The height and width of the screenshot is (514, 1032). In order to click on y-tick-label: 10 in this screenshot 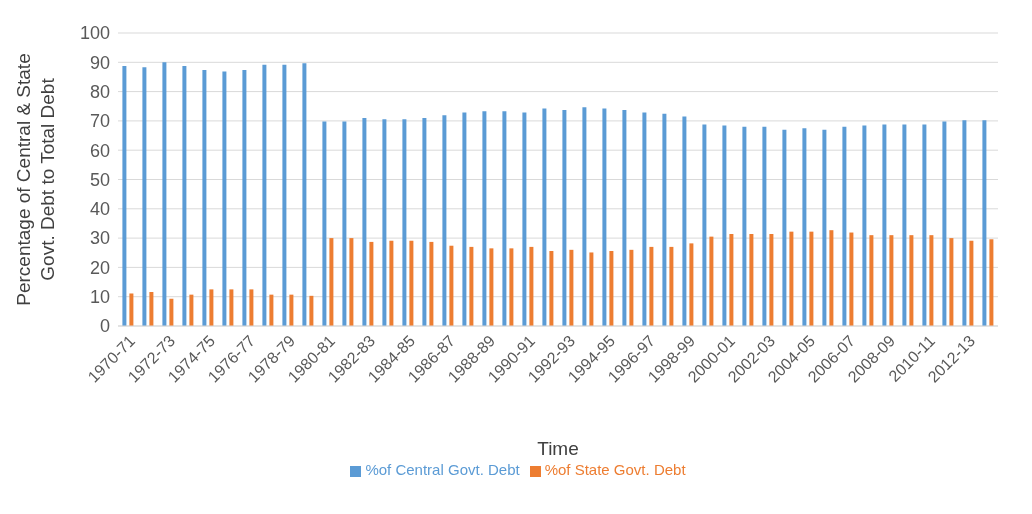, I will do `click(99, 297)`.